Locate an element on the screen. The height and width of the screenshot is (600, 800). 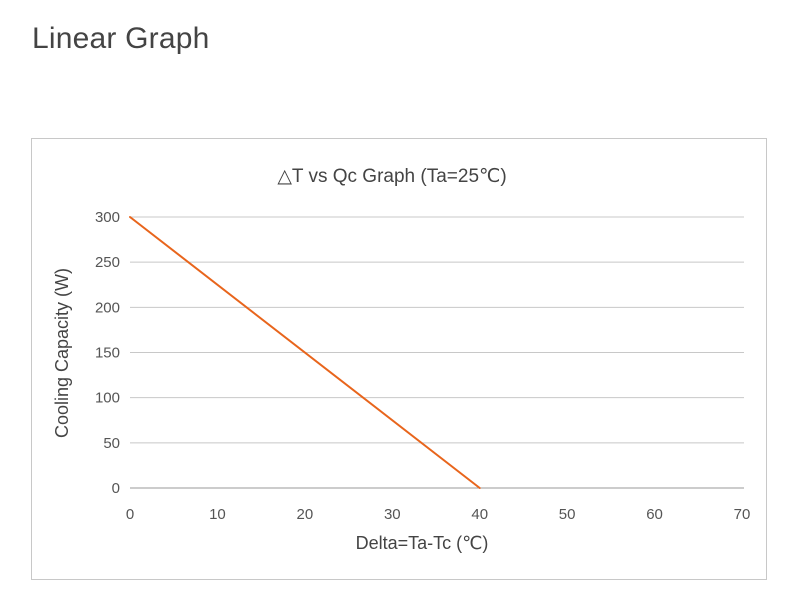
y-tick-label: 300 is located at coordinates (107, 217).